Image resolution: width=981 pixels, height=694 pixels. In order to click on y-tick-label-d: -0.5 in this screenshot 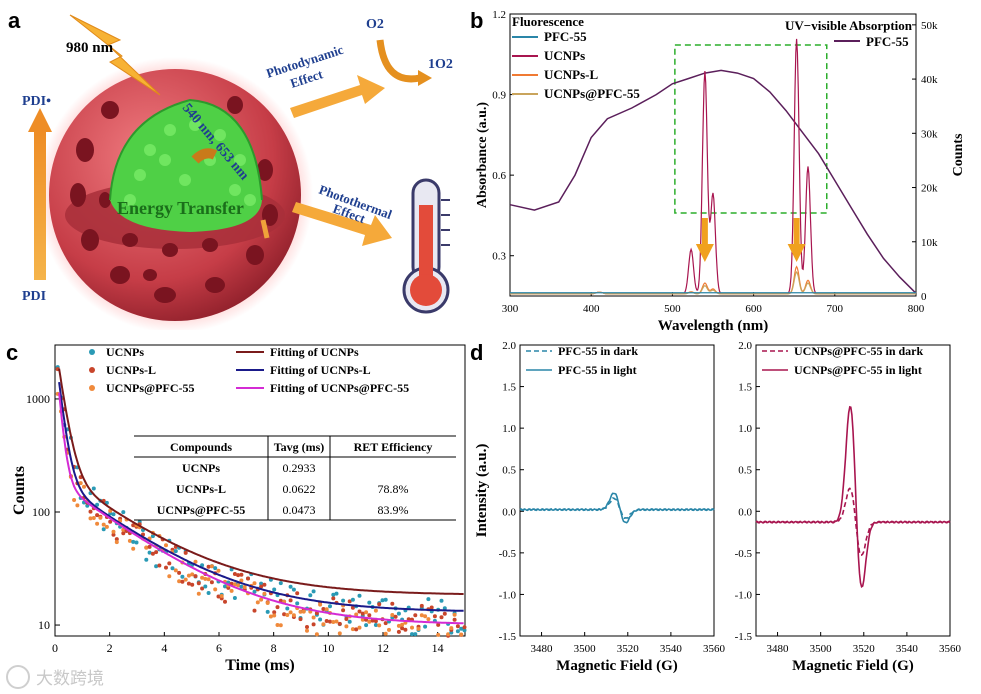, I will do `click(508, 554)`.